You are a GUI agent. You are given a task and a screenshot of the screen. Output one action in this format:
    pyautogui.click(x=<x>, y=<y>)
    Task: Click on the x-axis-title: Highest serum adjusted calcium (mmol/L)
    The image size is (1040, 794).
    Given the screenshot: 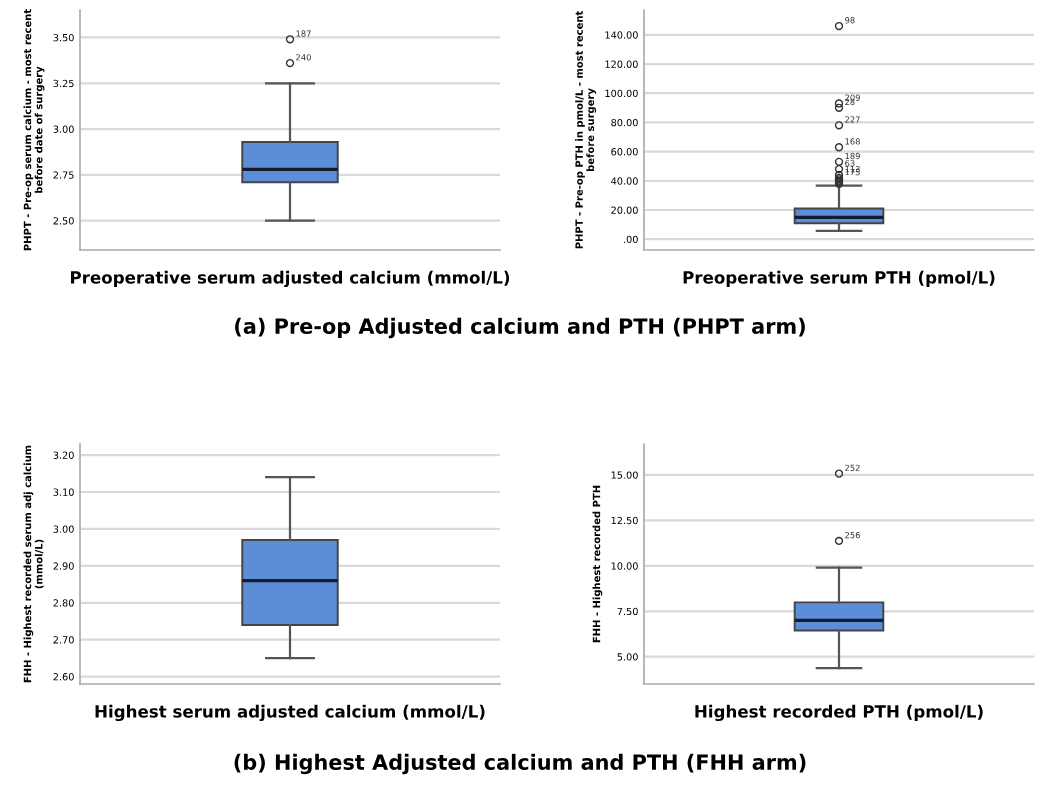 What is the action you would take?
    pyautogui.click(x=290, y=713)
    